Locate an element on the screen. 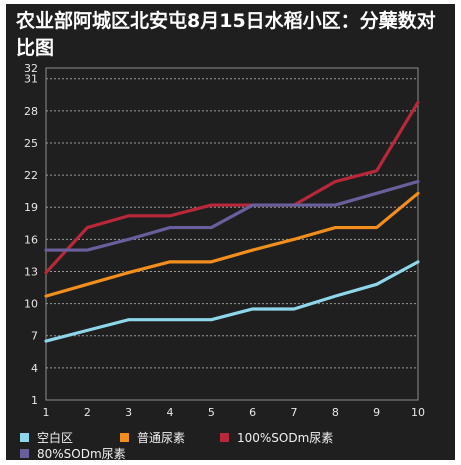  y-tick-label: 19 is located at coordinates (31, 207).